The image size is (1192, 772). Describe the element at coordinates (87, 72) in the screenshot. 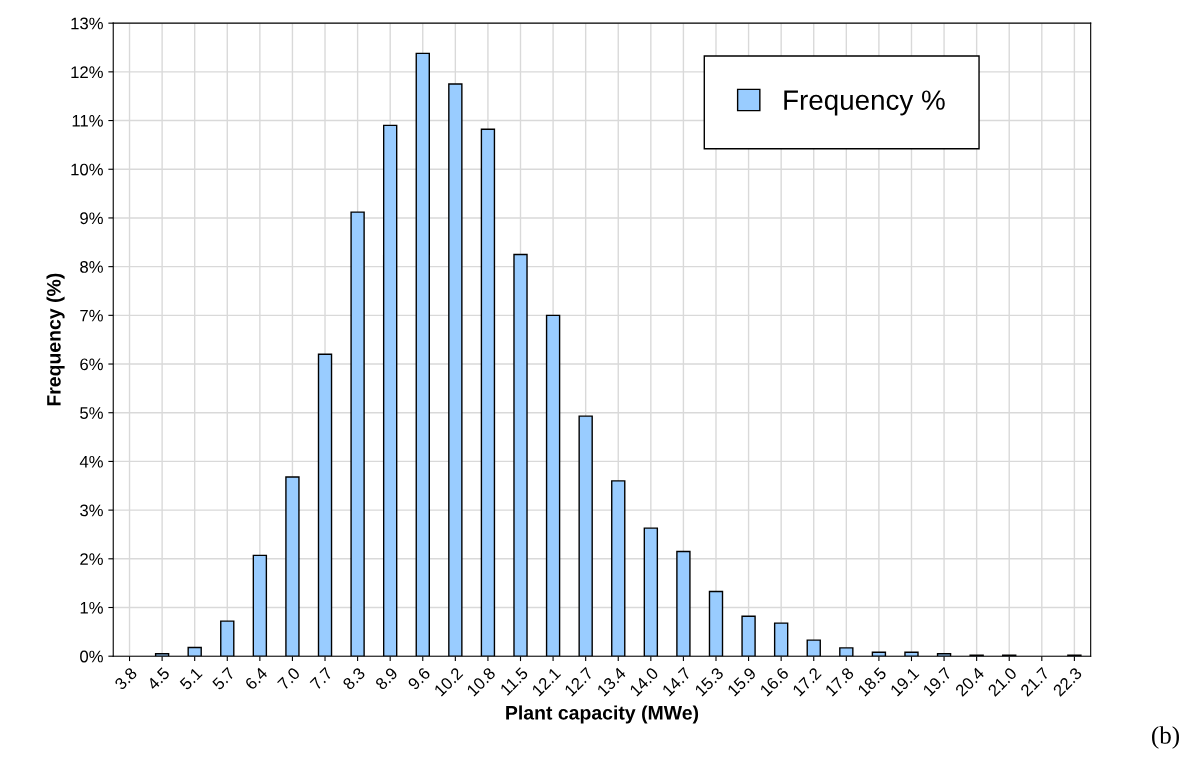

I see `y-tick-label: 12%` at that location.